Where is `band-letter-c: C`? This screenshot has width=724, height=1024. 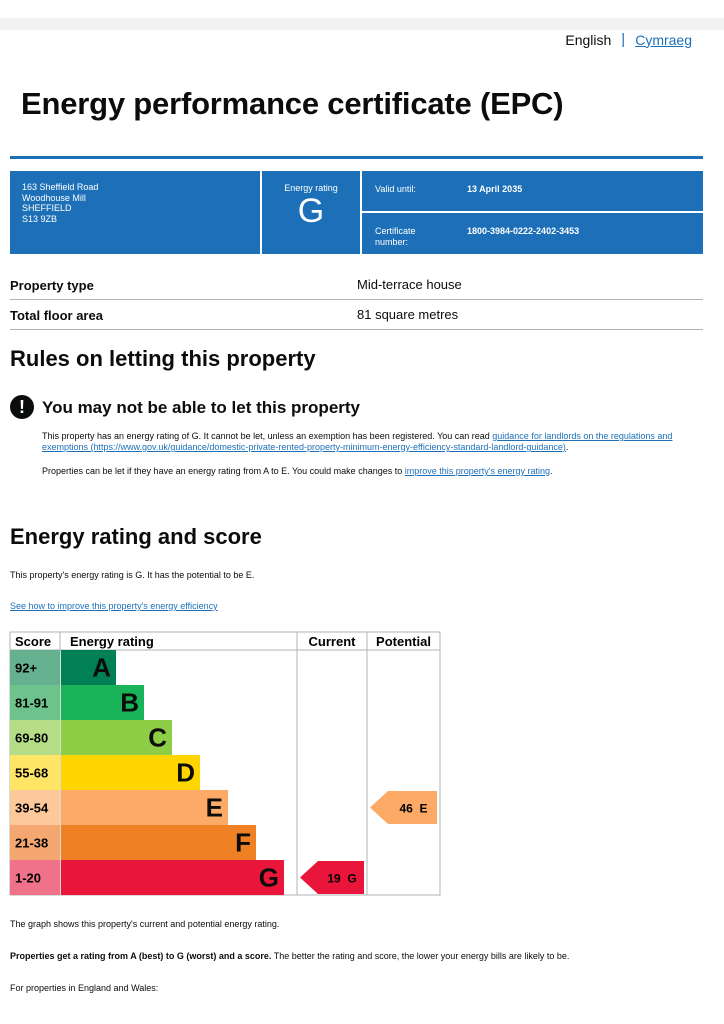 band-letter-c: C is located at coordinates (157, 738).